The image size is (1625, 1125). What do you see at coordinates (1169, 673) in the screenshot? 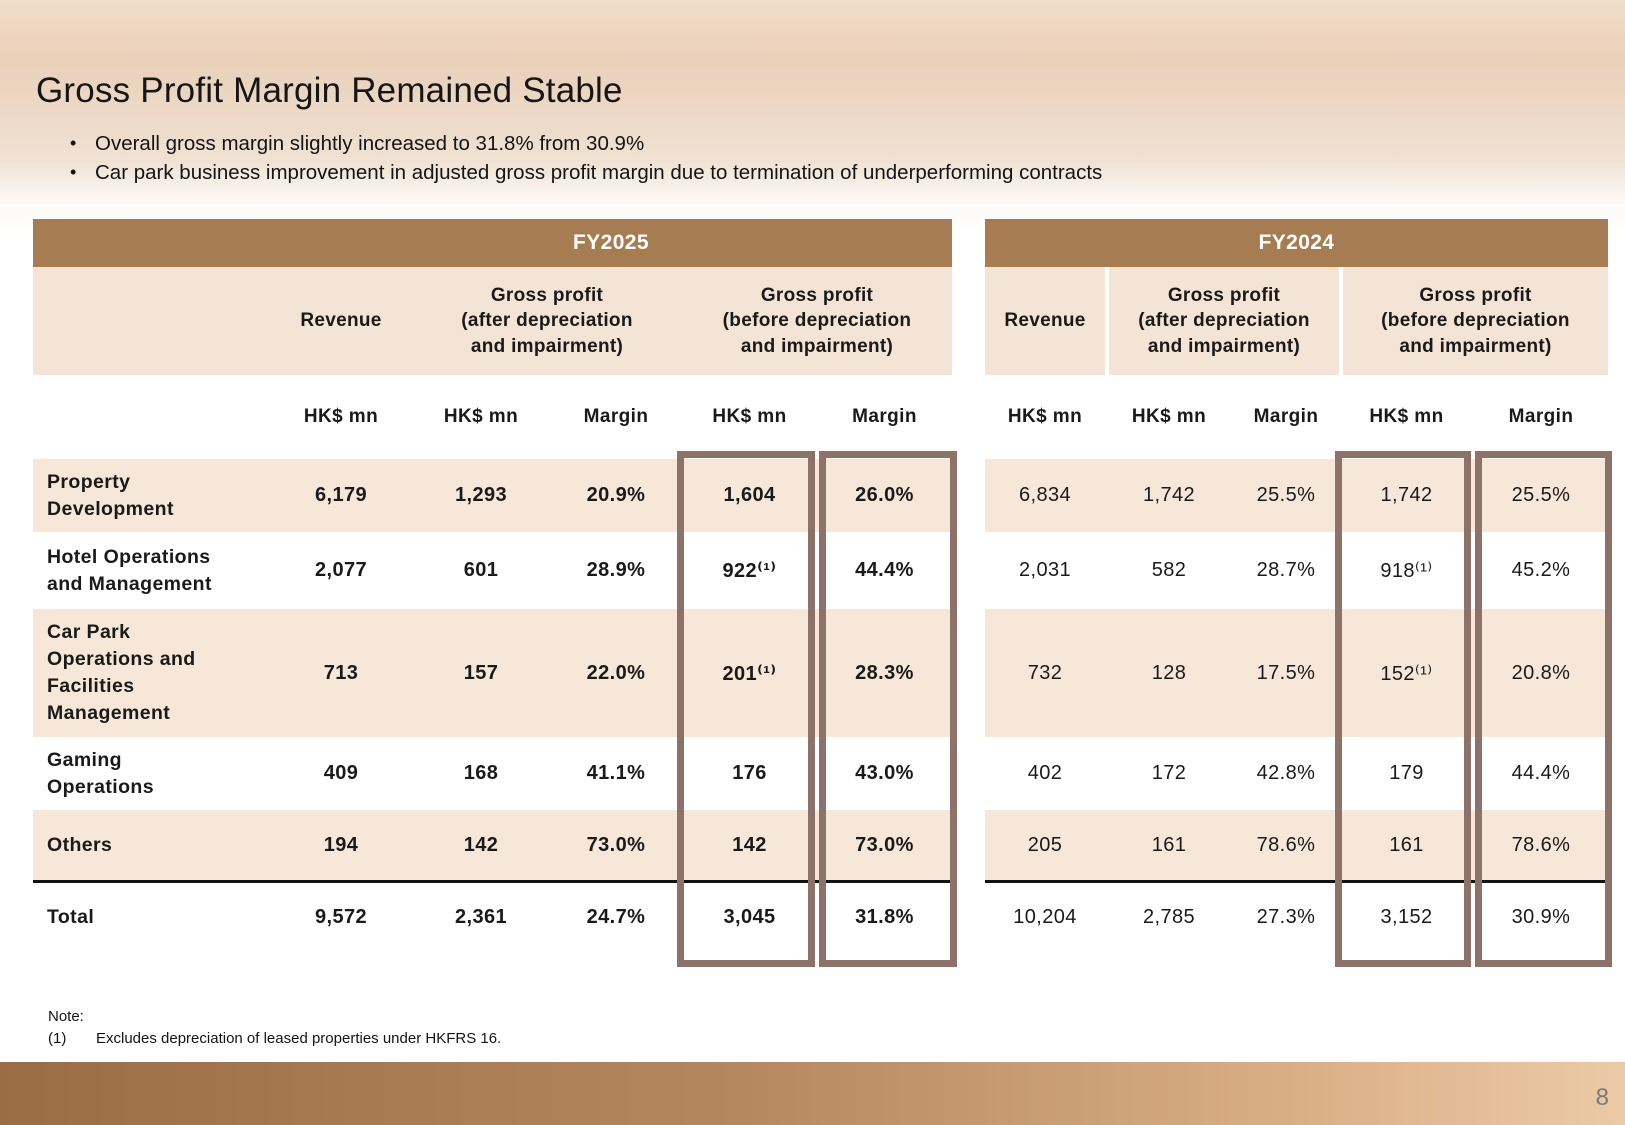
I see `data-cell: 128` at bounding box center [1169, 673].